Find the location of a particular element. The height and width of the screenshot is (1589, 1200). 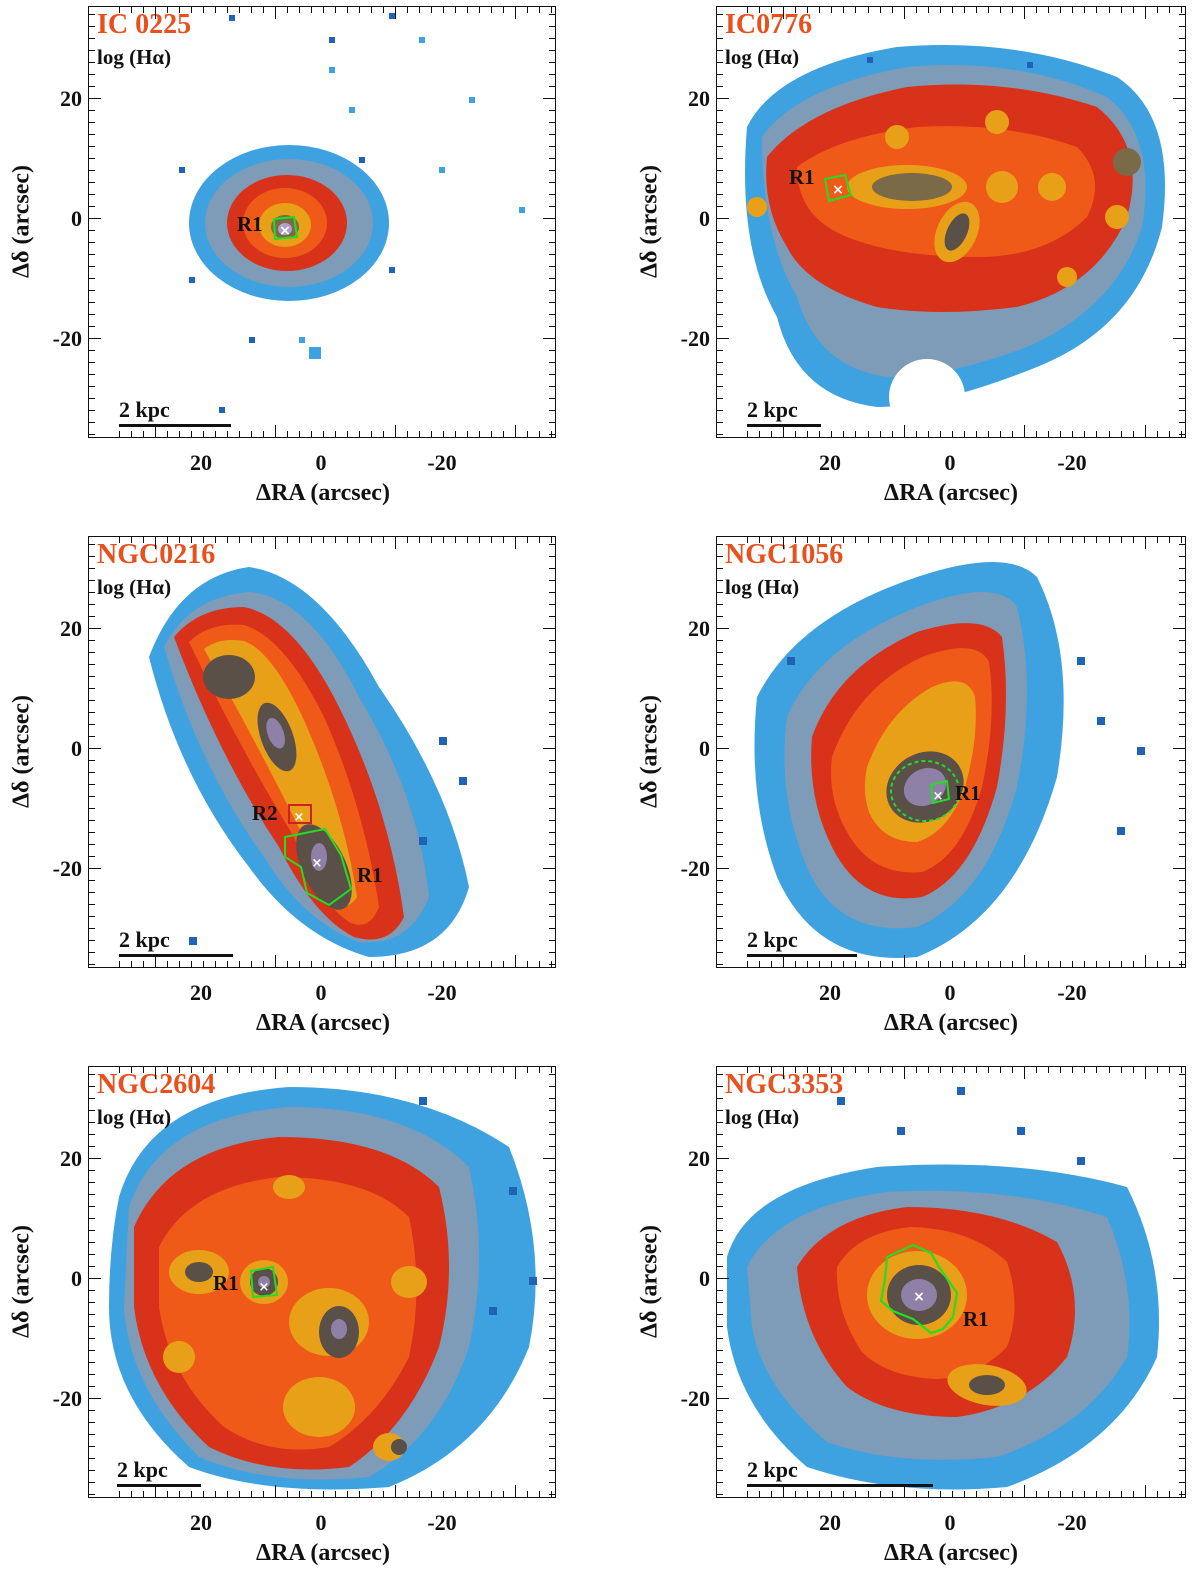

y-axis-label: Δδ (arcsec) is located at coordinates (649, 752).